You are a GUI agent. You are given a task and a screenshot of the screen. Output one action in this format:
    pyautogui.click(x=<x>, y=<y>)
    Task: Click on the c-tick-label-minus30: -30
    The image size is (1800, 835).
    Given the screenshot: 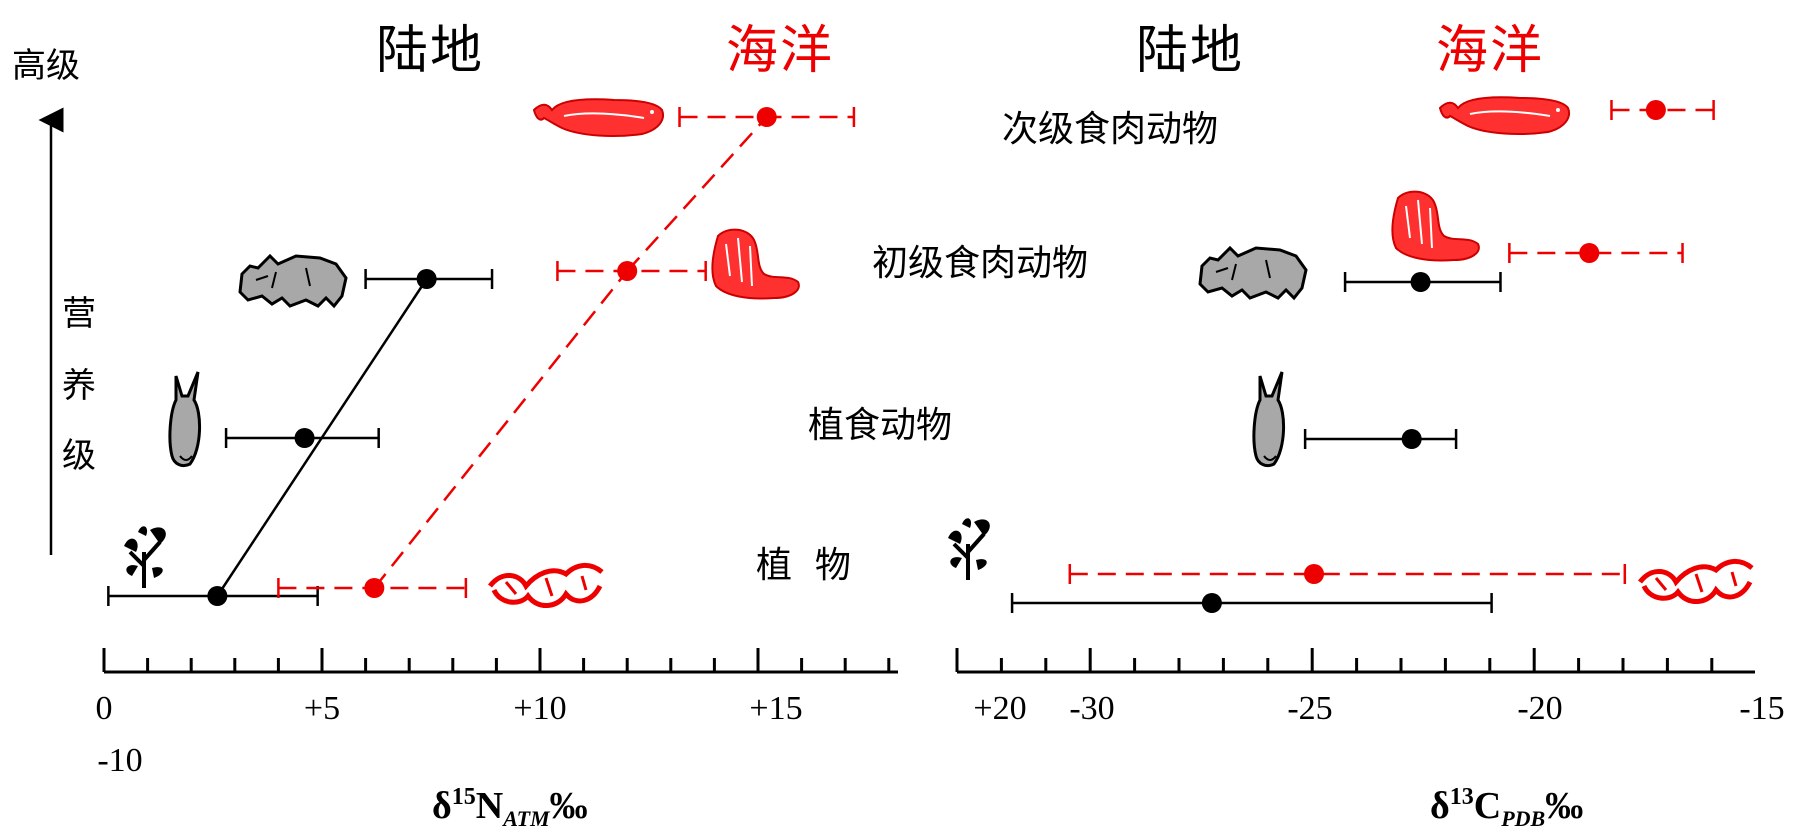 What is the action you would take?
    pyautogui.click(x=1092, y=708)
    